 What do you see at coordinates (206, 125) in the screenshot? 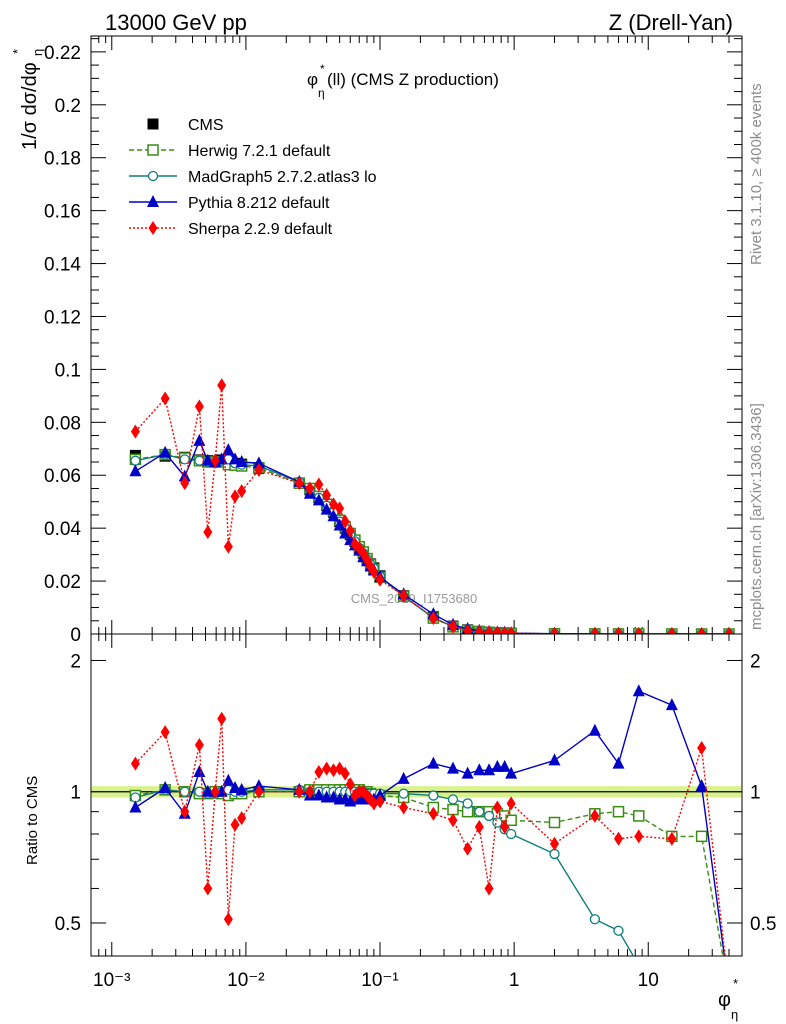
I see `legend-label-cms: CMS` at bounding box center [206, 125].